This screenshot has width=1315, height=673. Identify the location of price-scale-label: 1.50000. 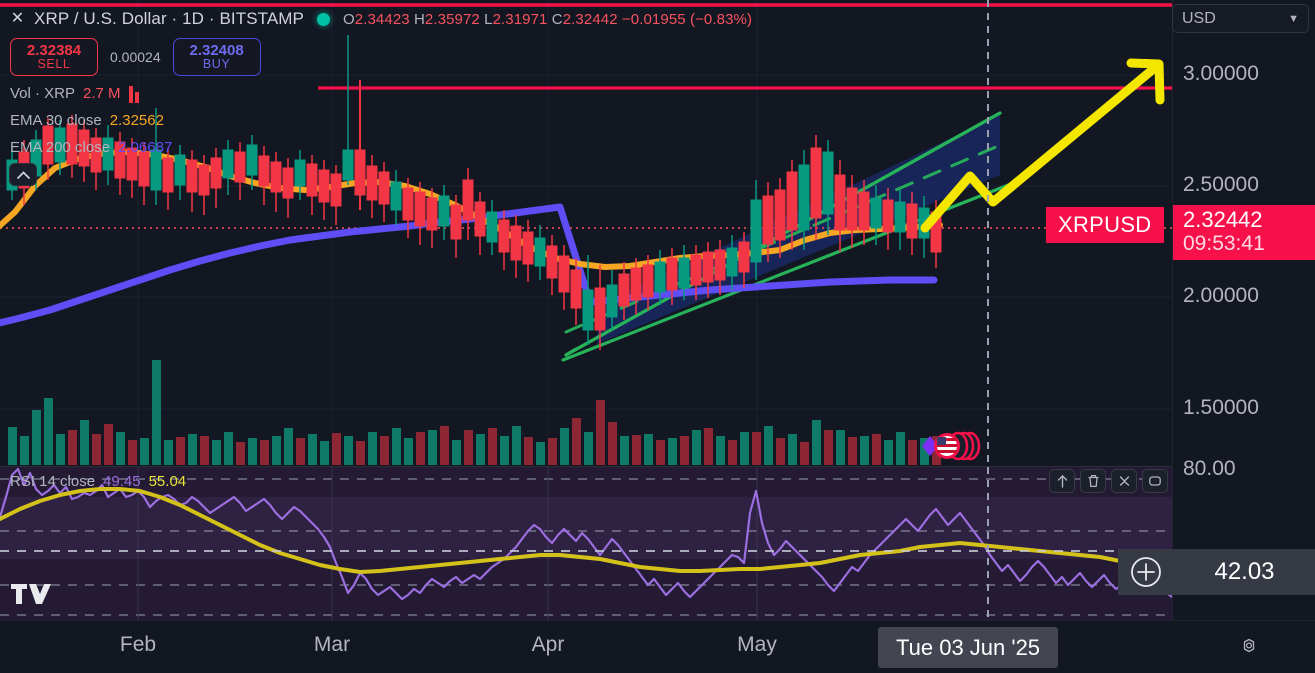
(1221, 407).